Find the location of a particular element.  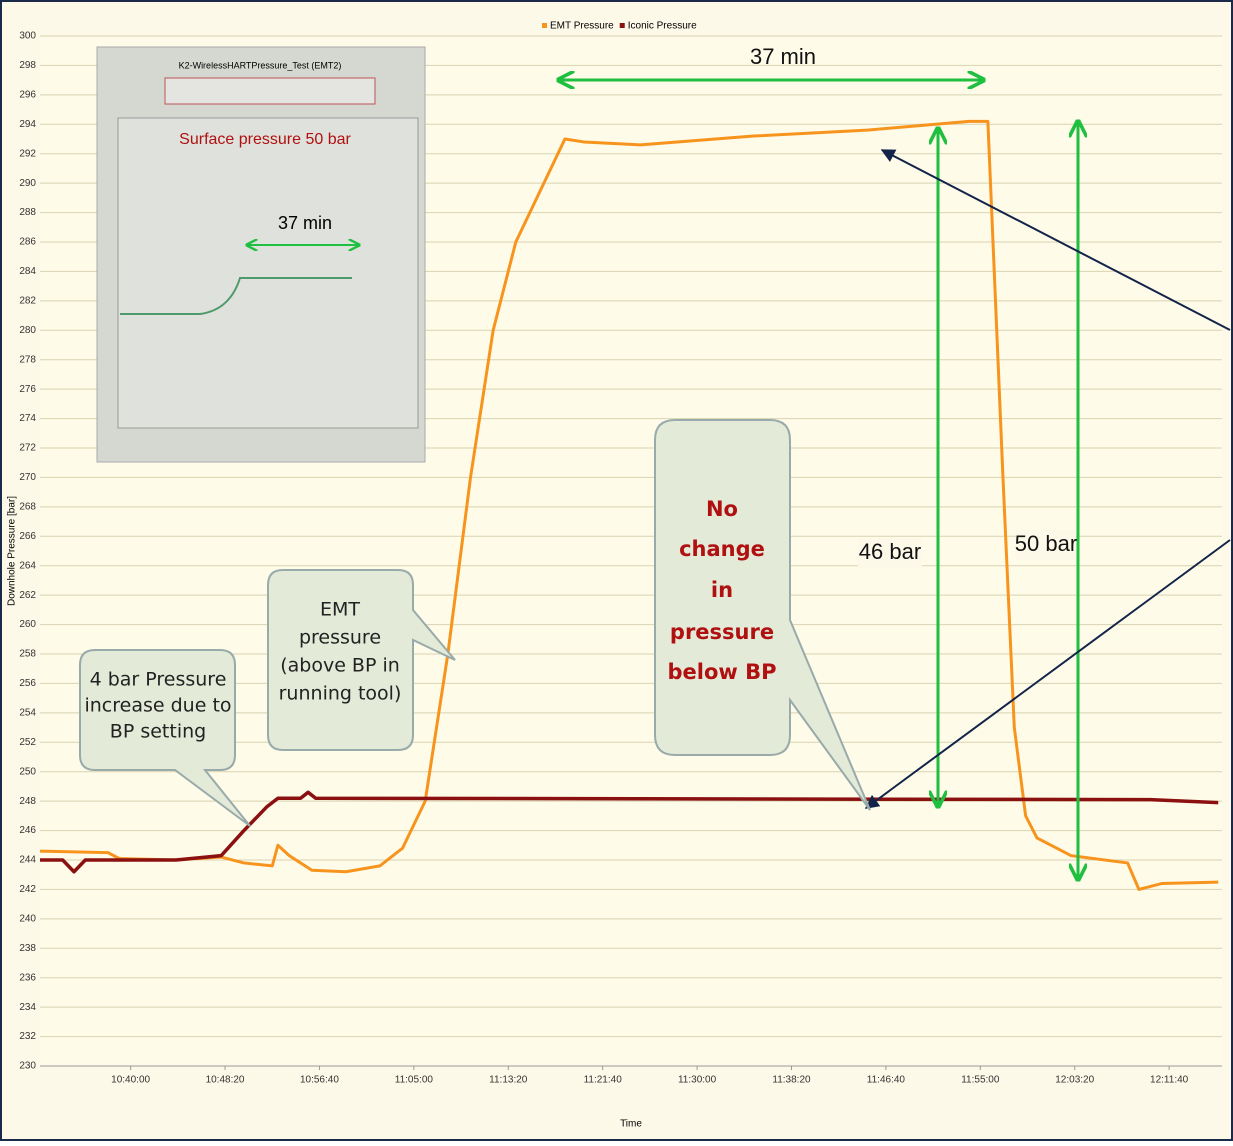

y-tick-label: 298 is located at coordinates (27, 65).